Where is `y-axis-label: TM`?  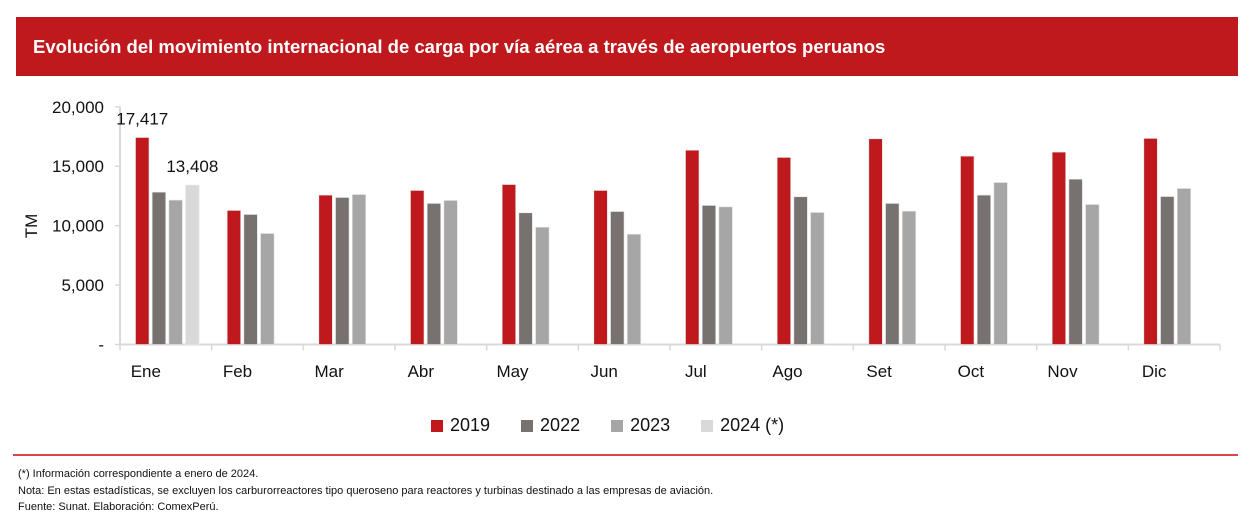 y-axis-label: TM is located at coordinates (31, 226).